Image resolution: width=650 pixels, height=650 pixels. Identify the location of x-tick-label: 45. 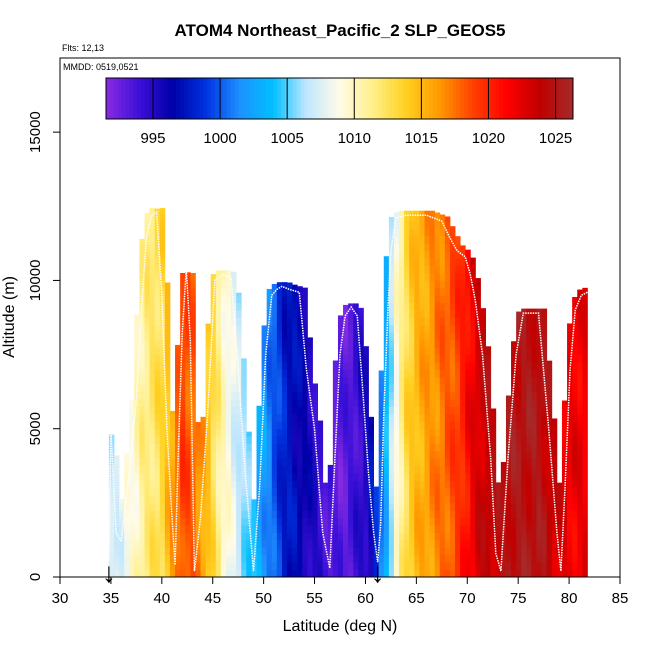
(212, 598).